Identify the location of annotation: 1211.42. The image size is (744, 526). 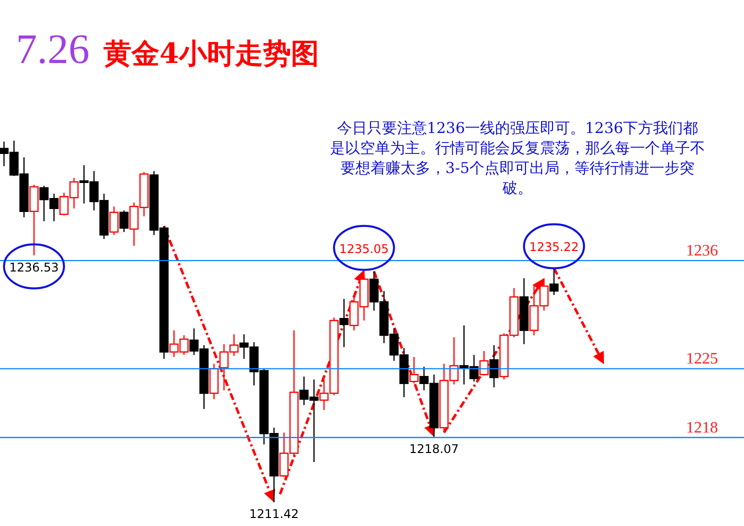
(274, 514).